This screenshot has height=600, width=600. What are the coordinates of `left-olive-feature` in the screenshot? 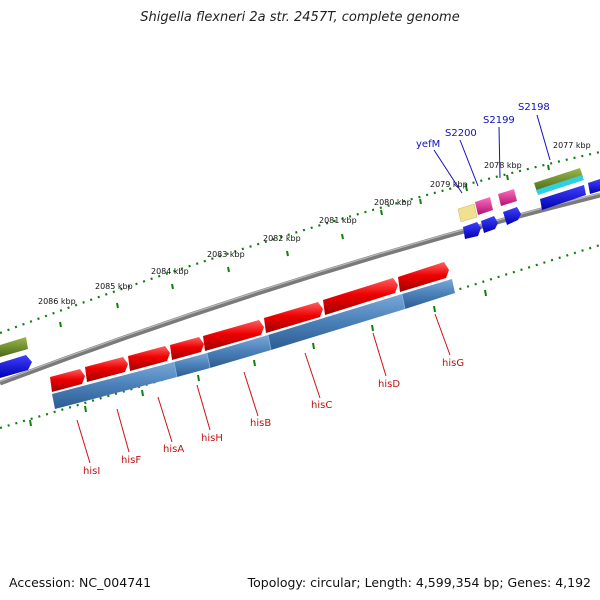 It's located at (14, 347).